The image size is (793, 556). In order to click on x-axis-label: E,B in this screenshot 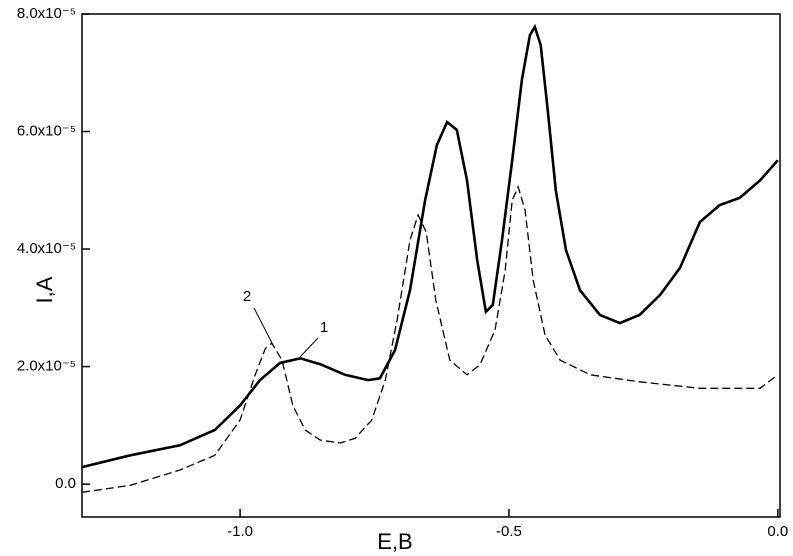, I will do `click(394, 541)`.